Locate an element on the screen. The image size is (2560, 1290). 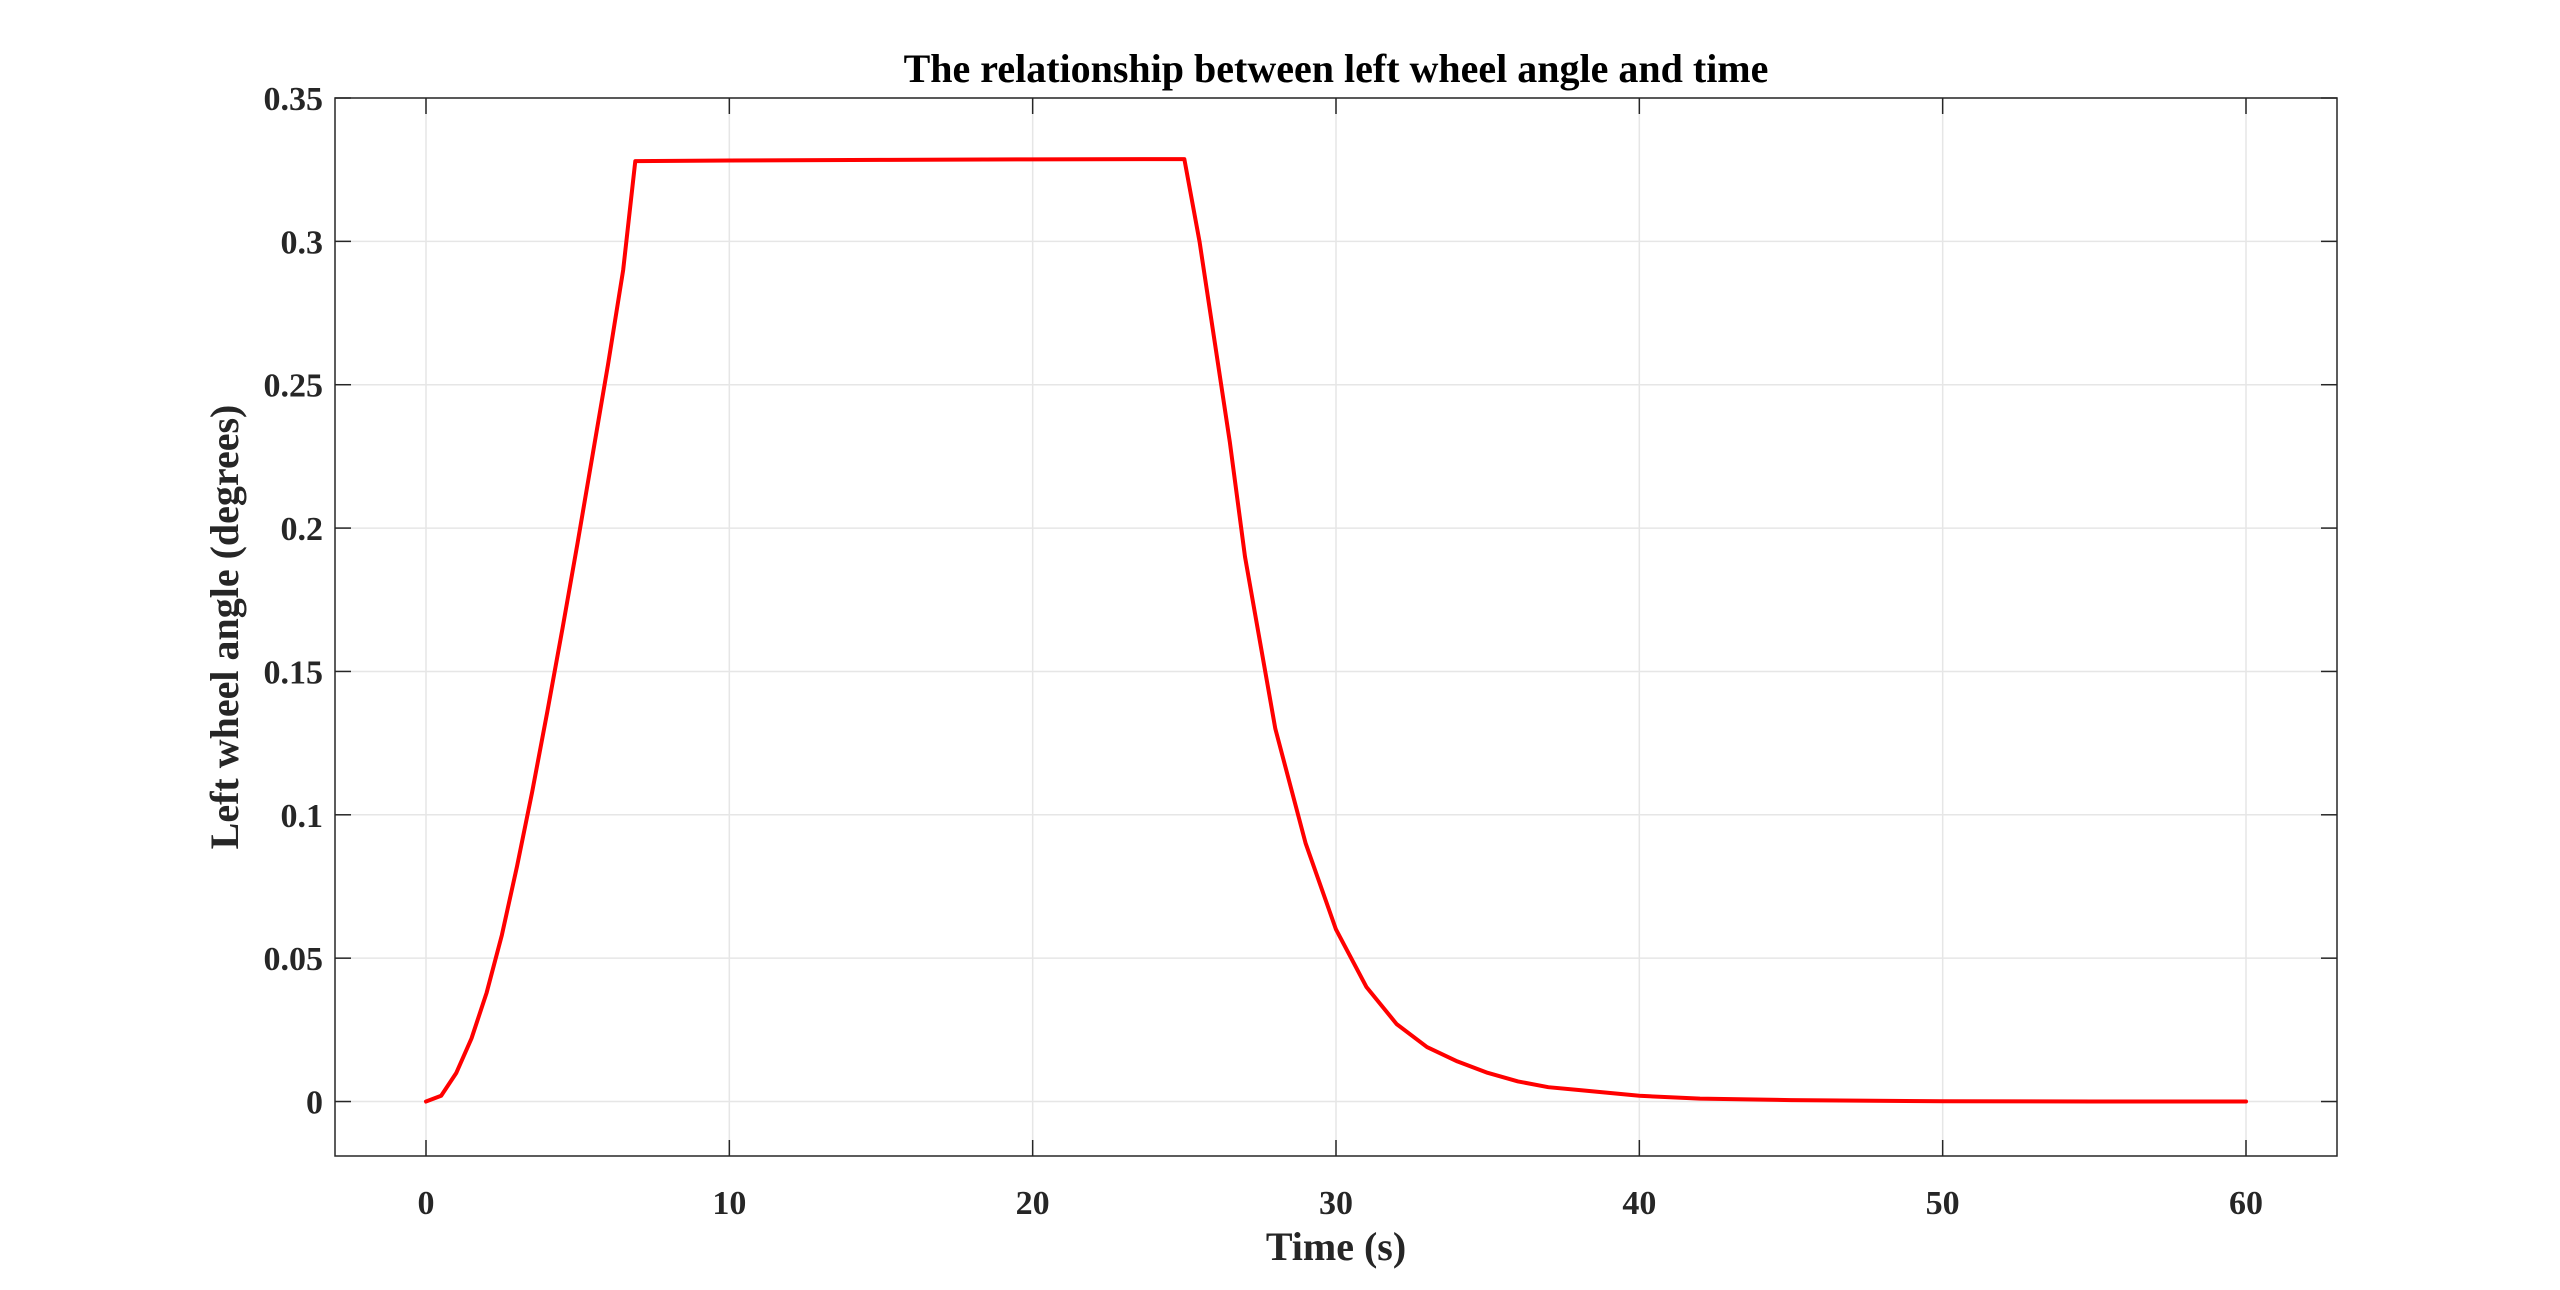
x-tick-label: 20 is located at coordinates (1033, 1203).